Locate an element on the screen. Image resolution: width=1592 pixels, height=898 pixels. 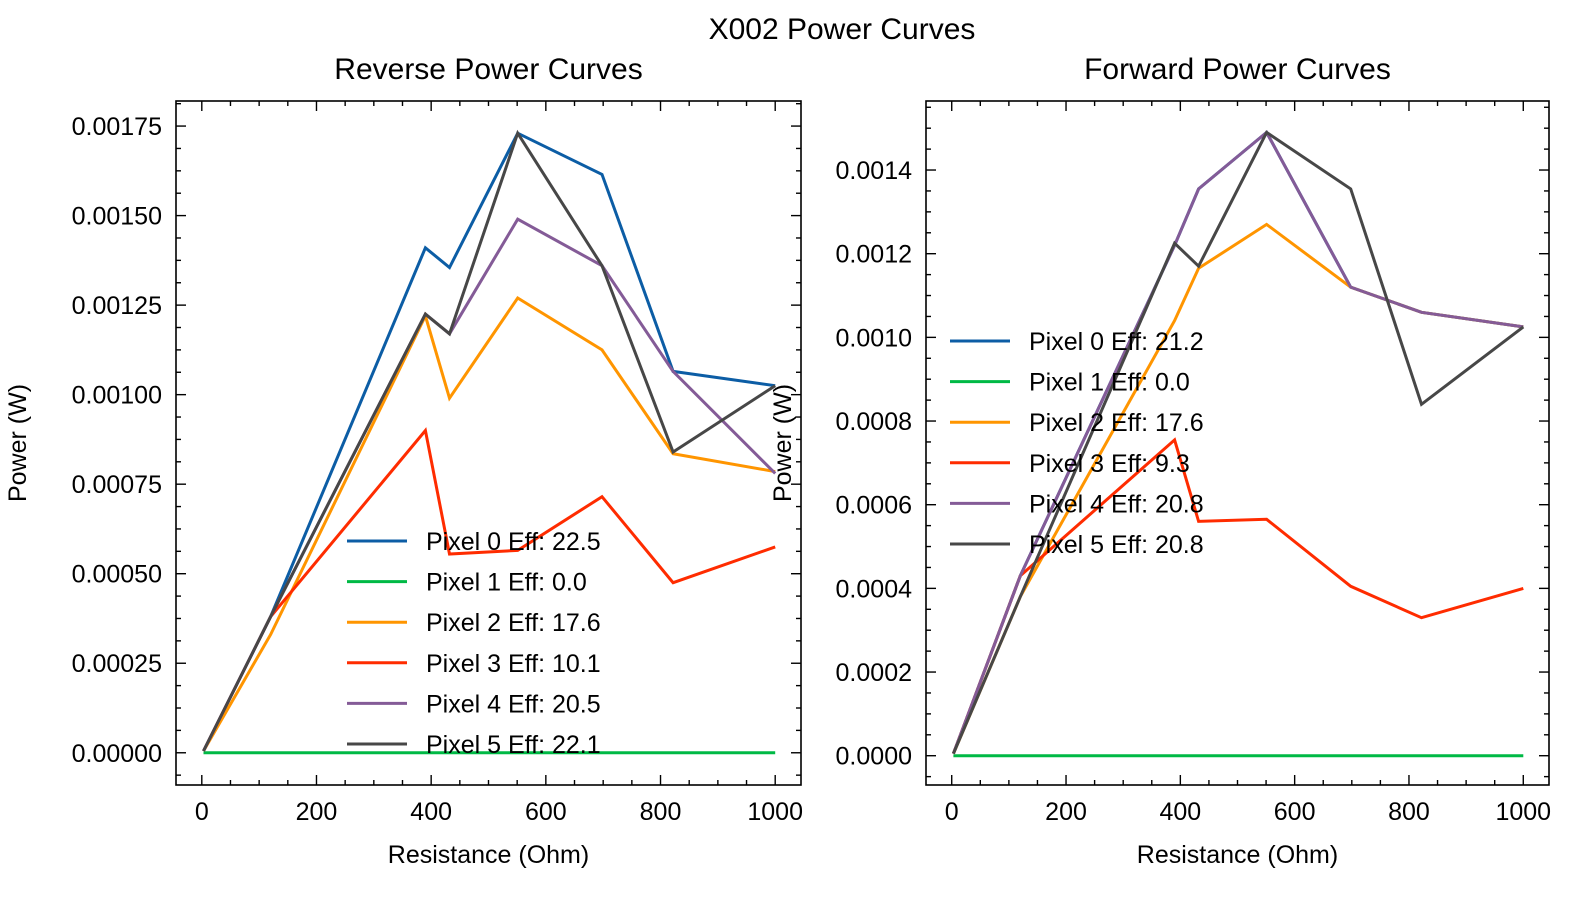
legend-label: Pixel 5 Eff: 22.1 is located at coordinates (513, 745).